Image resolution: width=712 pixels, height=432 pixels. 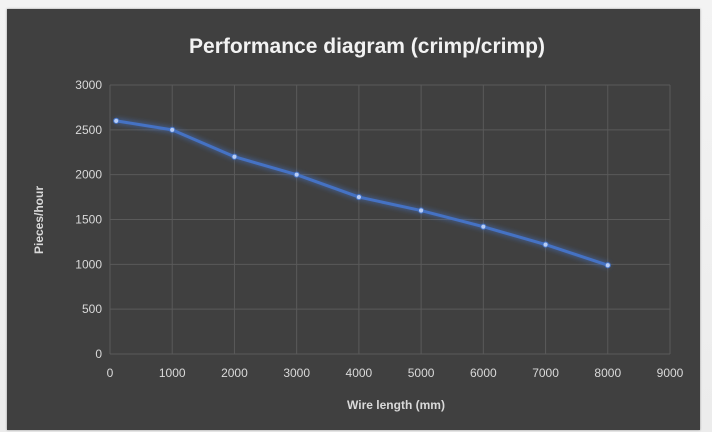 I want to click on y-tick-label: 2500, so click(x=88, y=130).